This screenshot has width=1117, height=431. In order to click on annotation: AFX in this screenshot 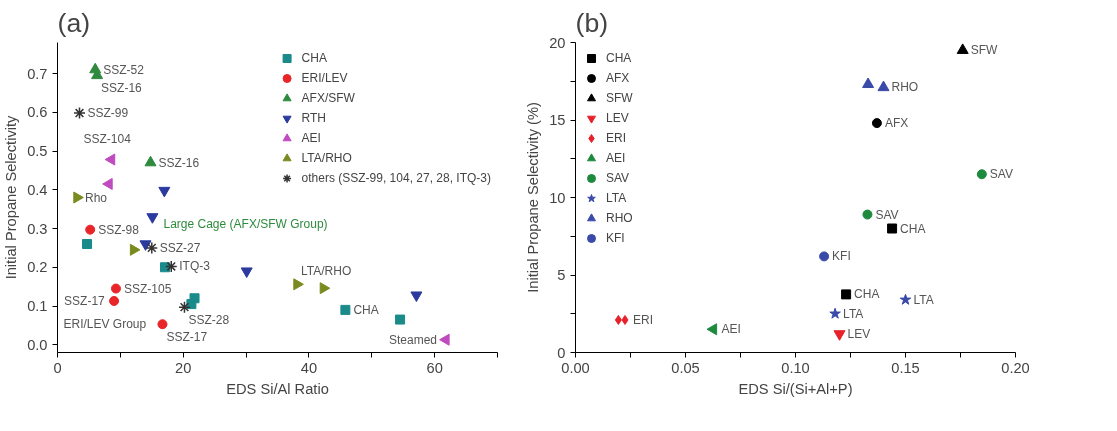, I will do `click(896, 123)`.